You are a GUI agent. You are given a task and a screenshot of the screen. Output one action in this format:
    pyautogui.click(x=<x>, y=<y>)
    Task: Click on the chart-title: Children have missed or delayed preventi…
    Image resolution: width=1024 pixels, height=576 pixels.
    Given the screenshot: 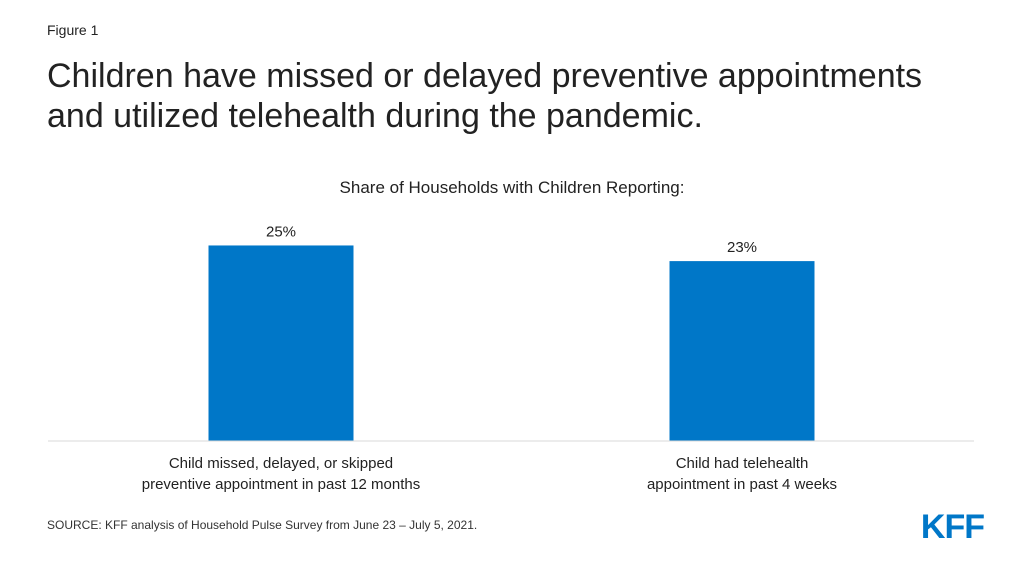 What is the action you would take?
    pyautogui.click(x=485, y=96)
    